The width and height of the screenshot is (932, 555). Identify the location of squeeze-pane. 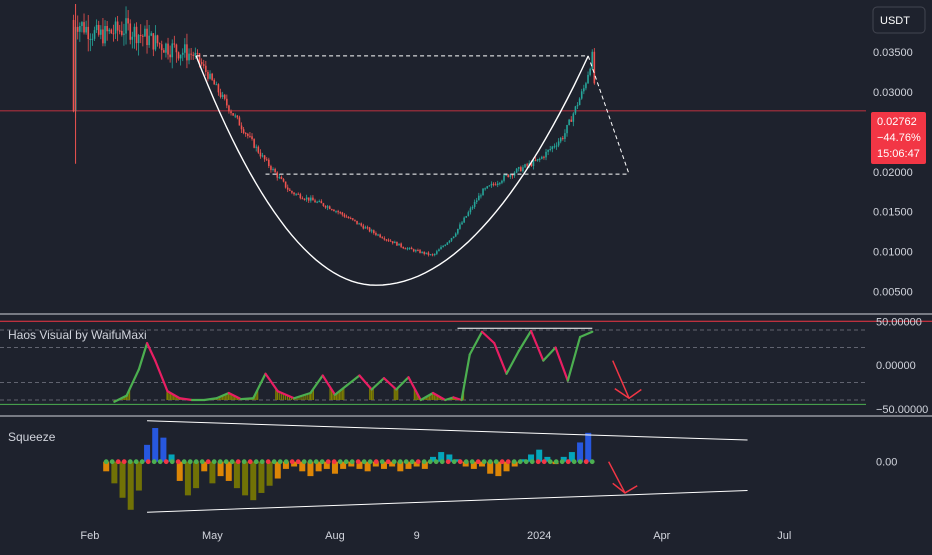
(425, 466).